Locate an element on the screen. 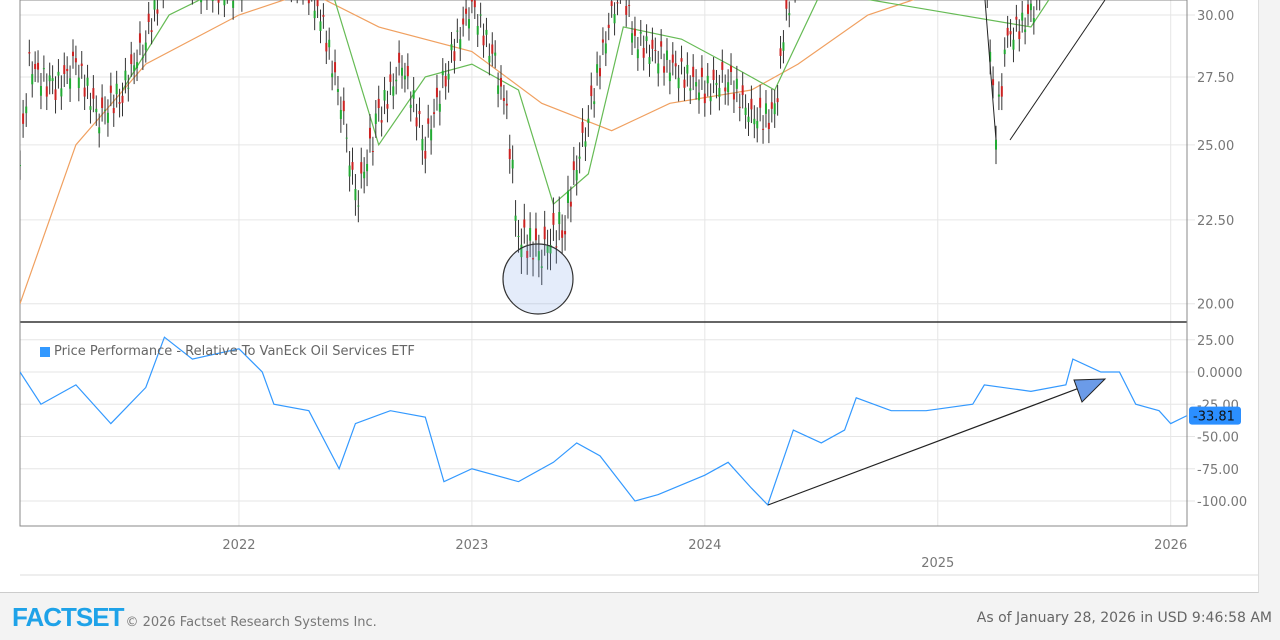  annotation-trendline is located at coordinates (933, 443).